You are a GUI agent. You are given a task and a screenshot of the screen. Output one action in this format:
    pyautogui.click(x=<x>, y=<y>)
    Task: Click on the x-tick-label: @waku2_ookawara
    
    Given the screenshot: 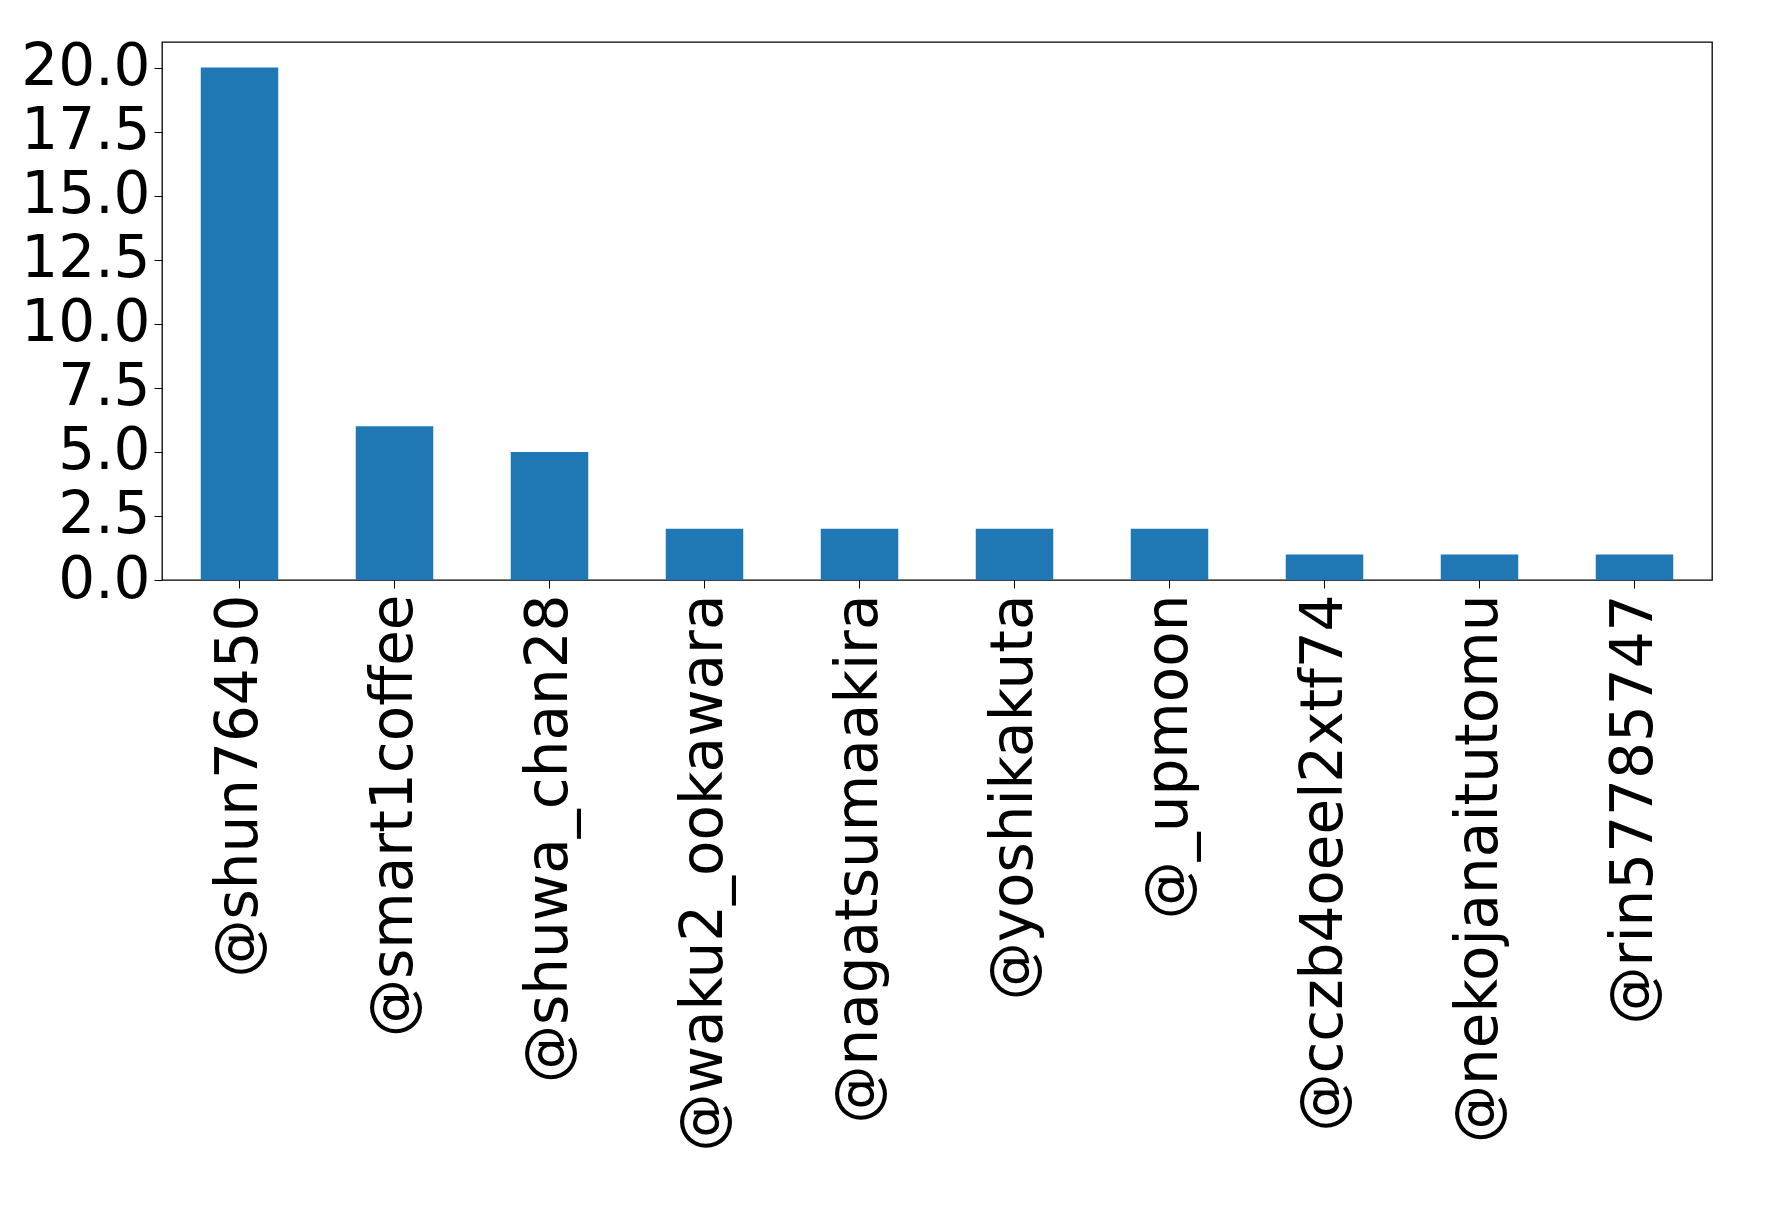 What is the action you would take?
    pyautogui.click(x=701, y=873)
    